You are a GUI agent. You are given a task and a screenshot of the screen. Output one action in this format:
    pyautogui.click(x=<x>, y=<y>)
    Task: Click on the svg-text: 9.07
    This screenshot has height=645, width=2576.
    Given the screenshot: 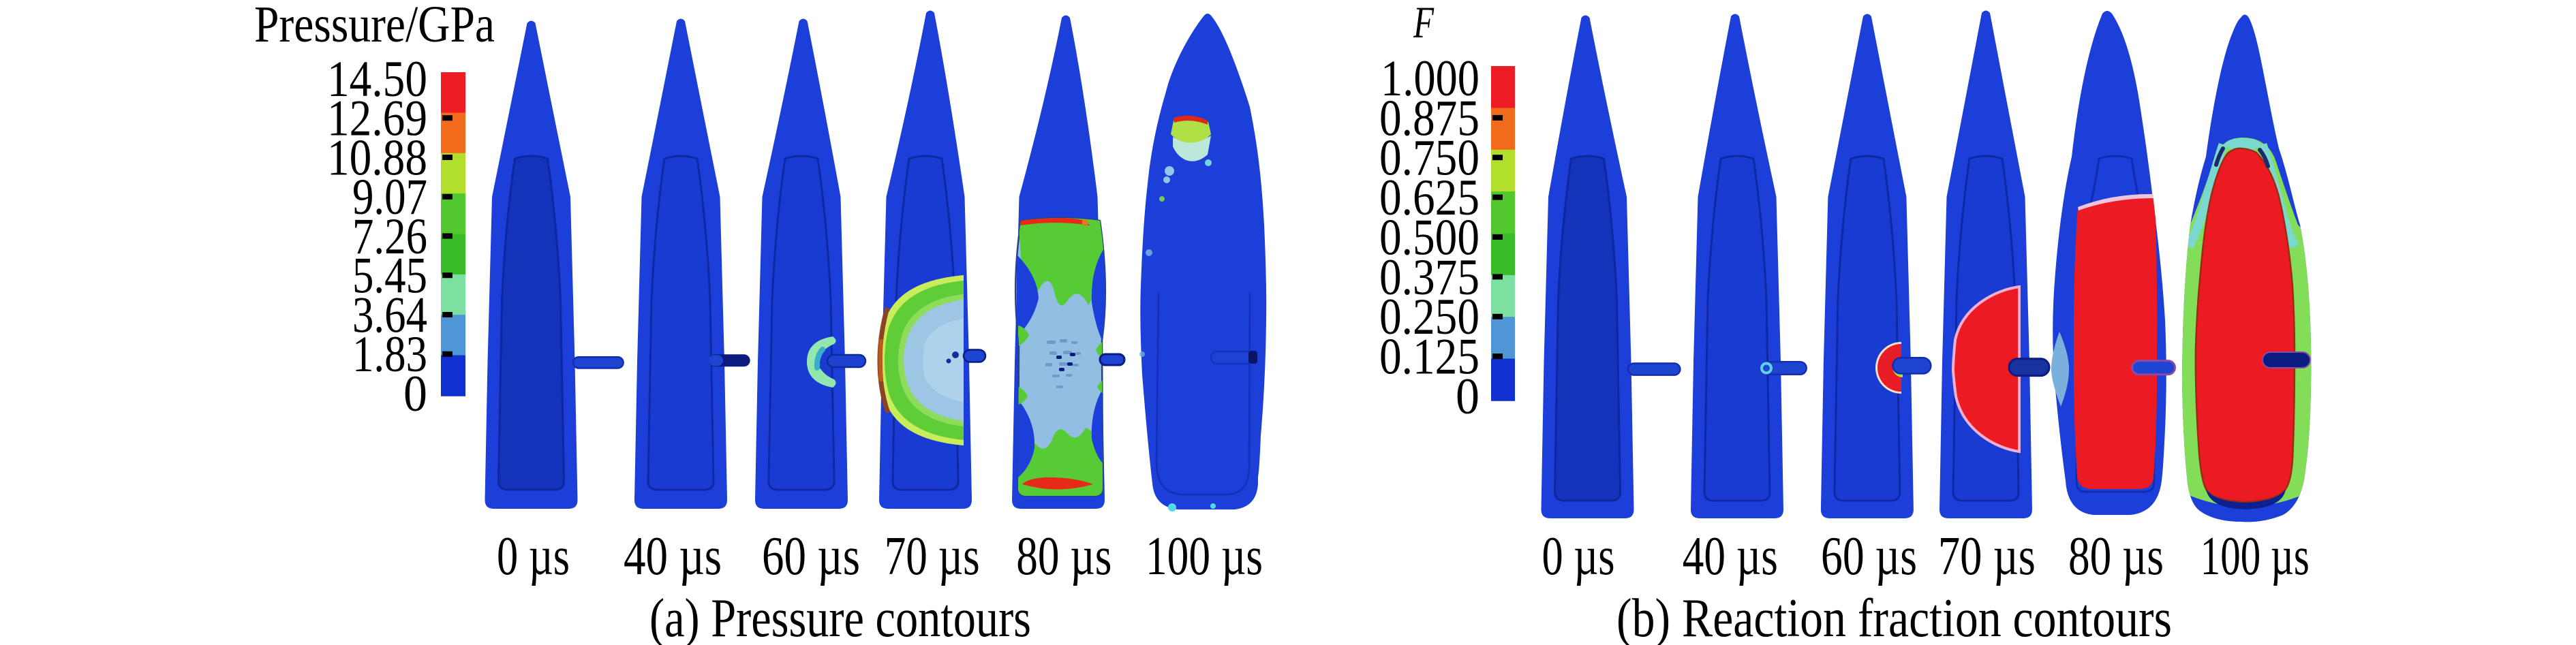 What is the action you would take?
    pyautogui.click(x=389, y=197)
    